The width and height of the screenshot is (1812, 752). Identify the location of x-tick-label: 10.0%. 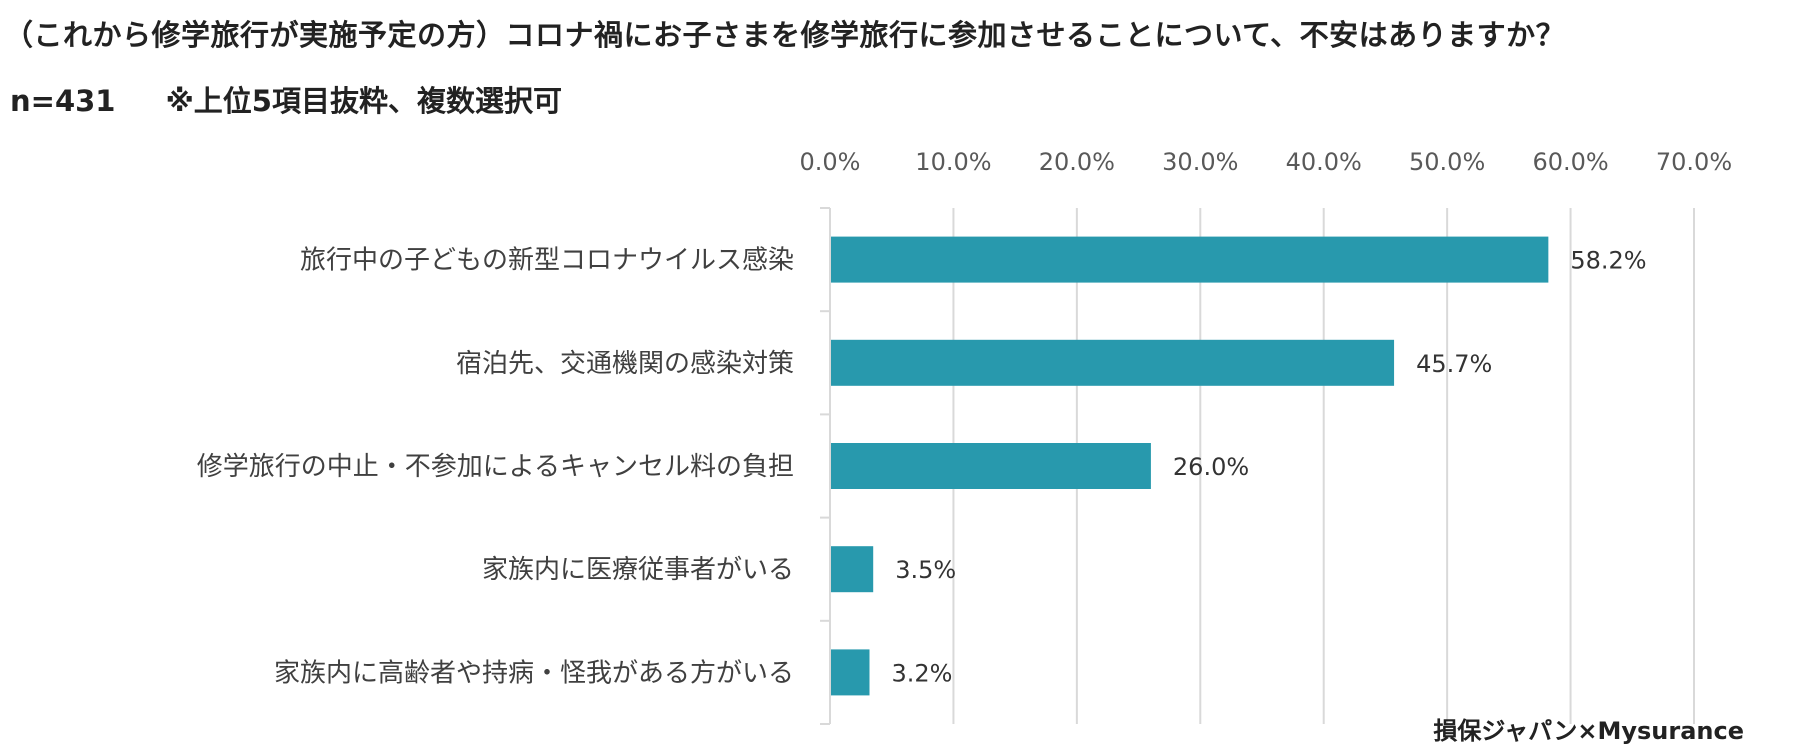
(953, 162).